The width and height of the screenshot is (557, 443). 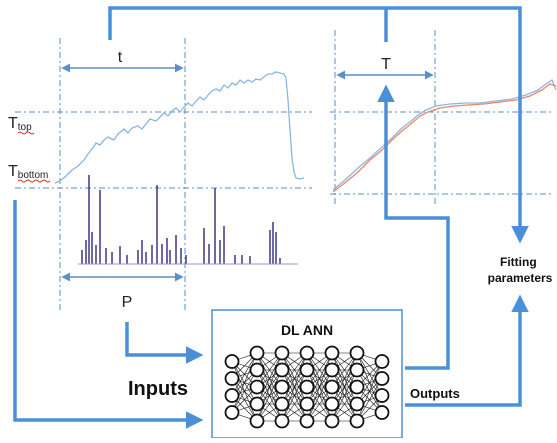 What do you see at coordinates (413, 227) in the screenshot?
I see `ann-to-T-arrow` at bounding box center [413, 227].